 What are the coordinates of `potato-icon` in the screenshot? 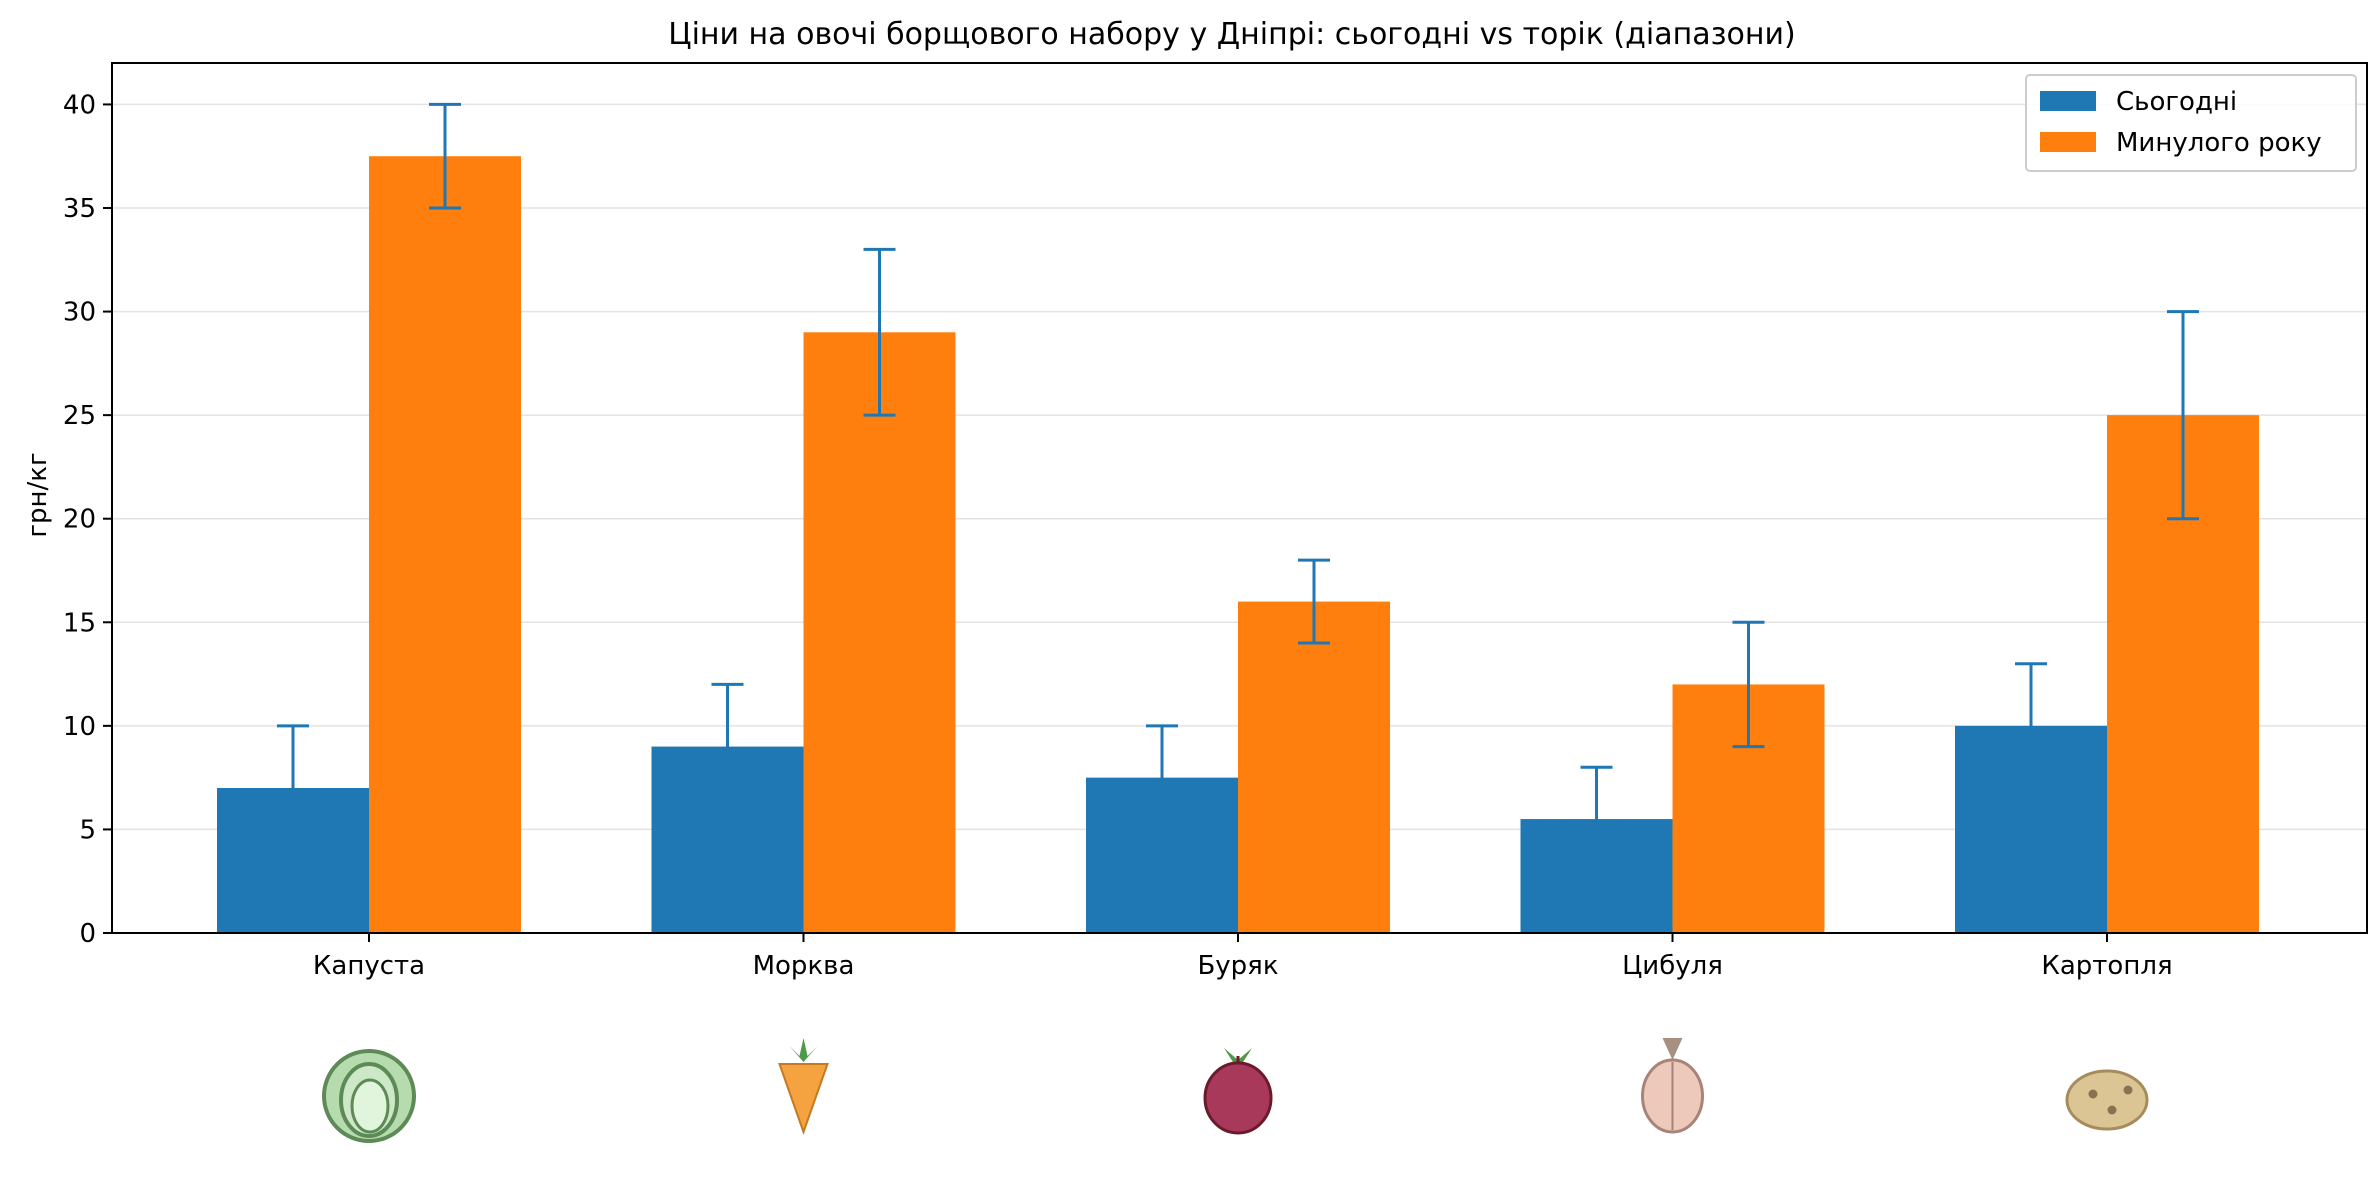 It's located at (2107, 1100).